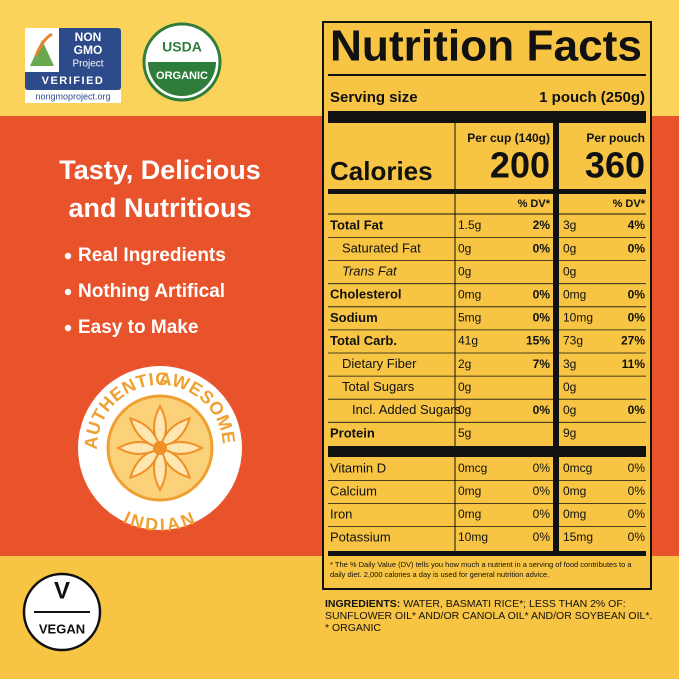 This screenshot has height=679, width=679. Describe the element at coordinates (87, 64) in the screenshot. I see `badge-text: Project` at that location.